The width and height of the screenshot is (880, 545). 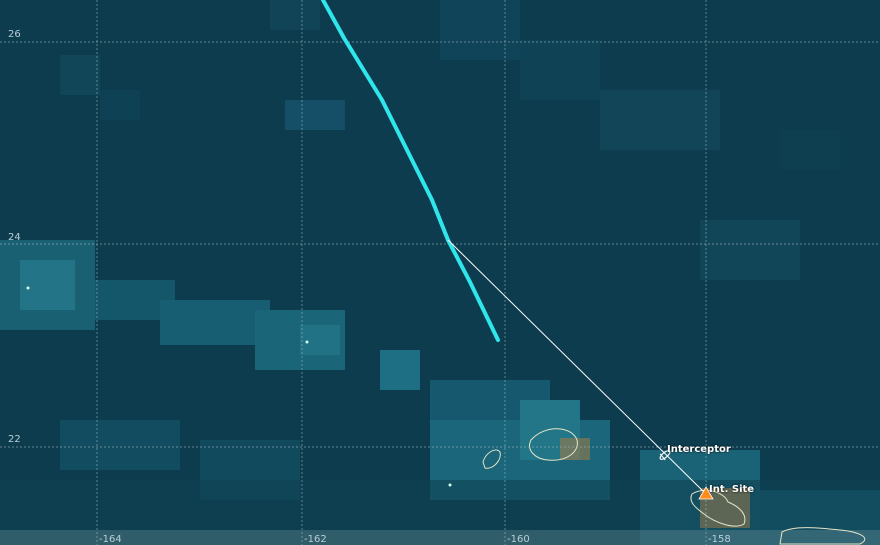 What do you see at coordinates (14, 237) in the screenshot?
I see `lat-label-24: 24` at bounding box center [14, 237].